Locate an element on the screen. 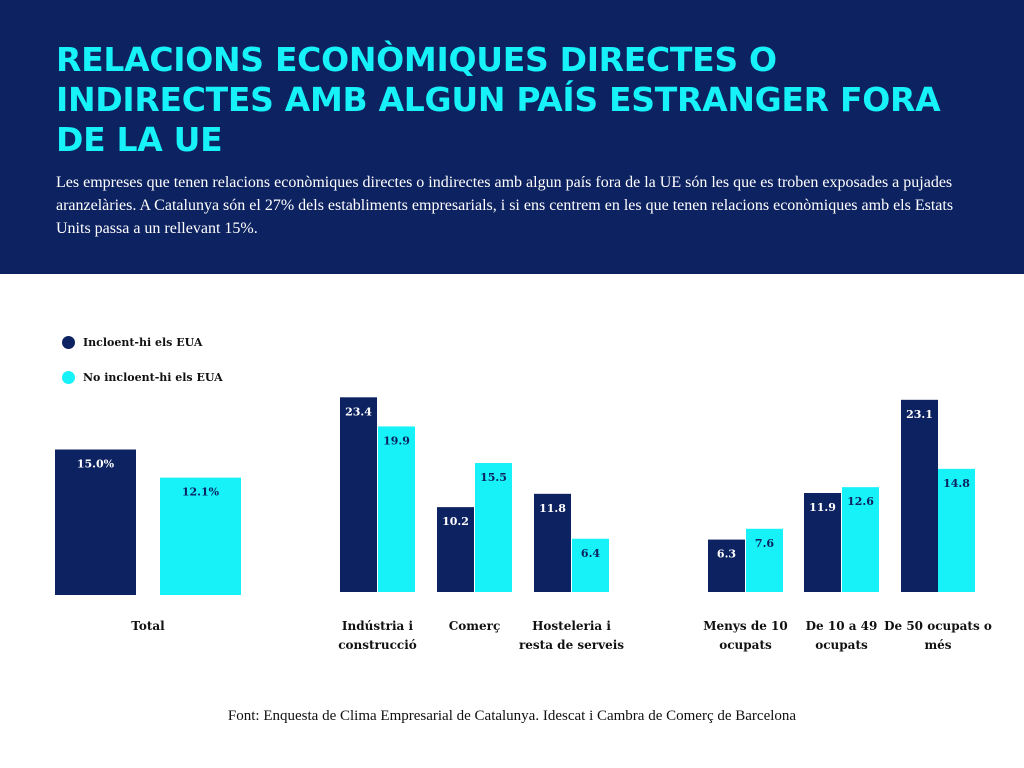  data-label: 7.6 is located at coordinates (764, 543).